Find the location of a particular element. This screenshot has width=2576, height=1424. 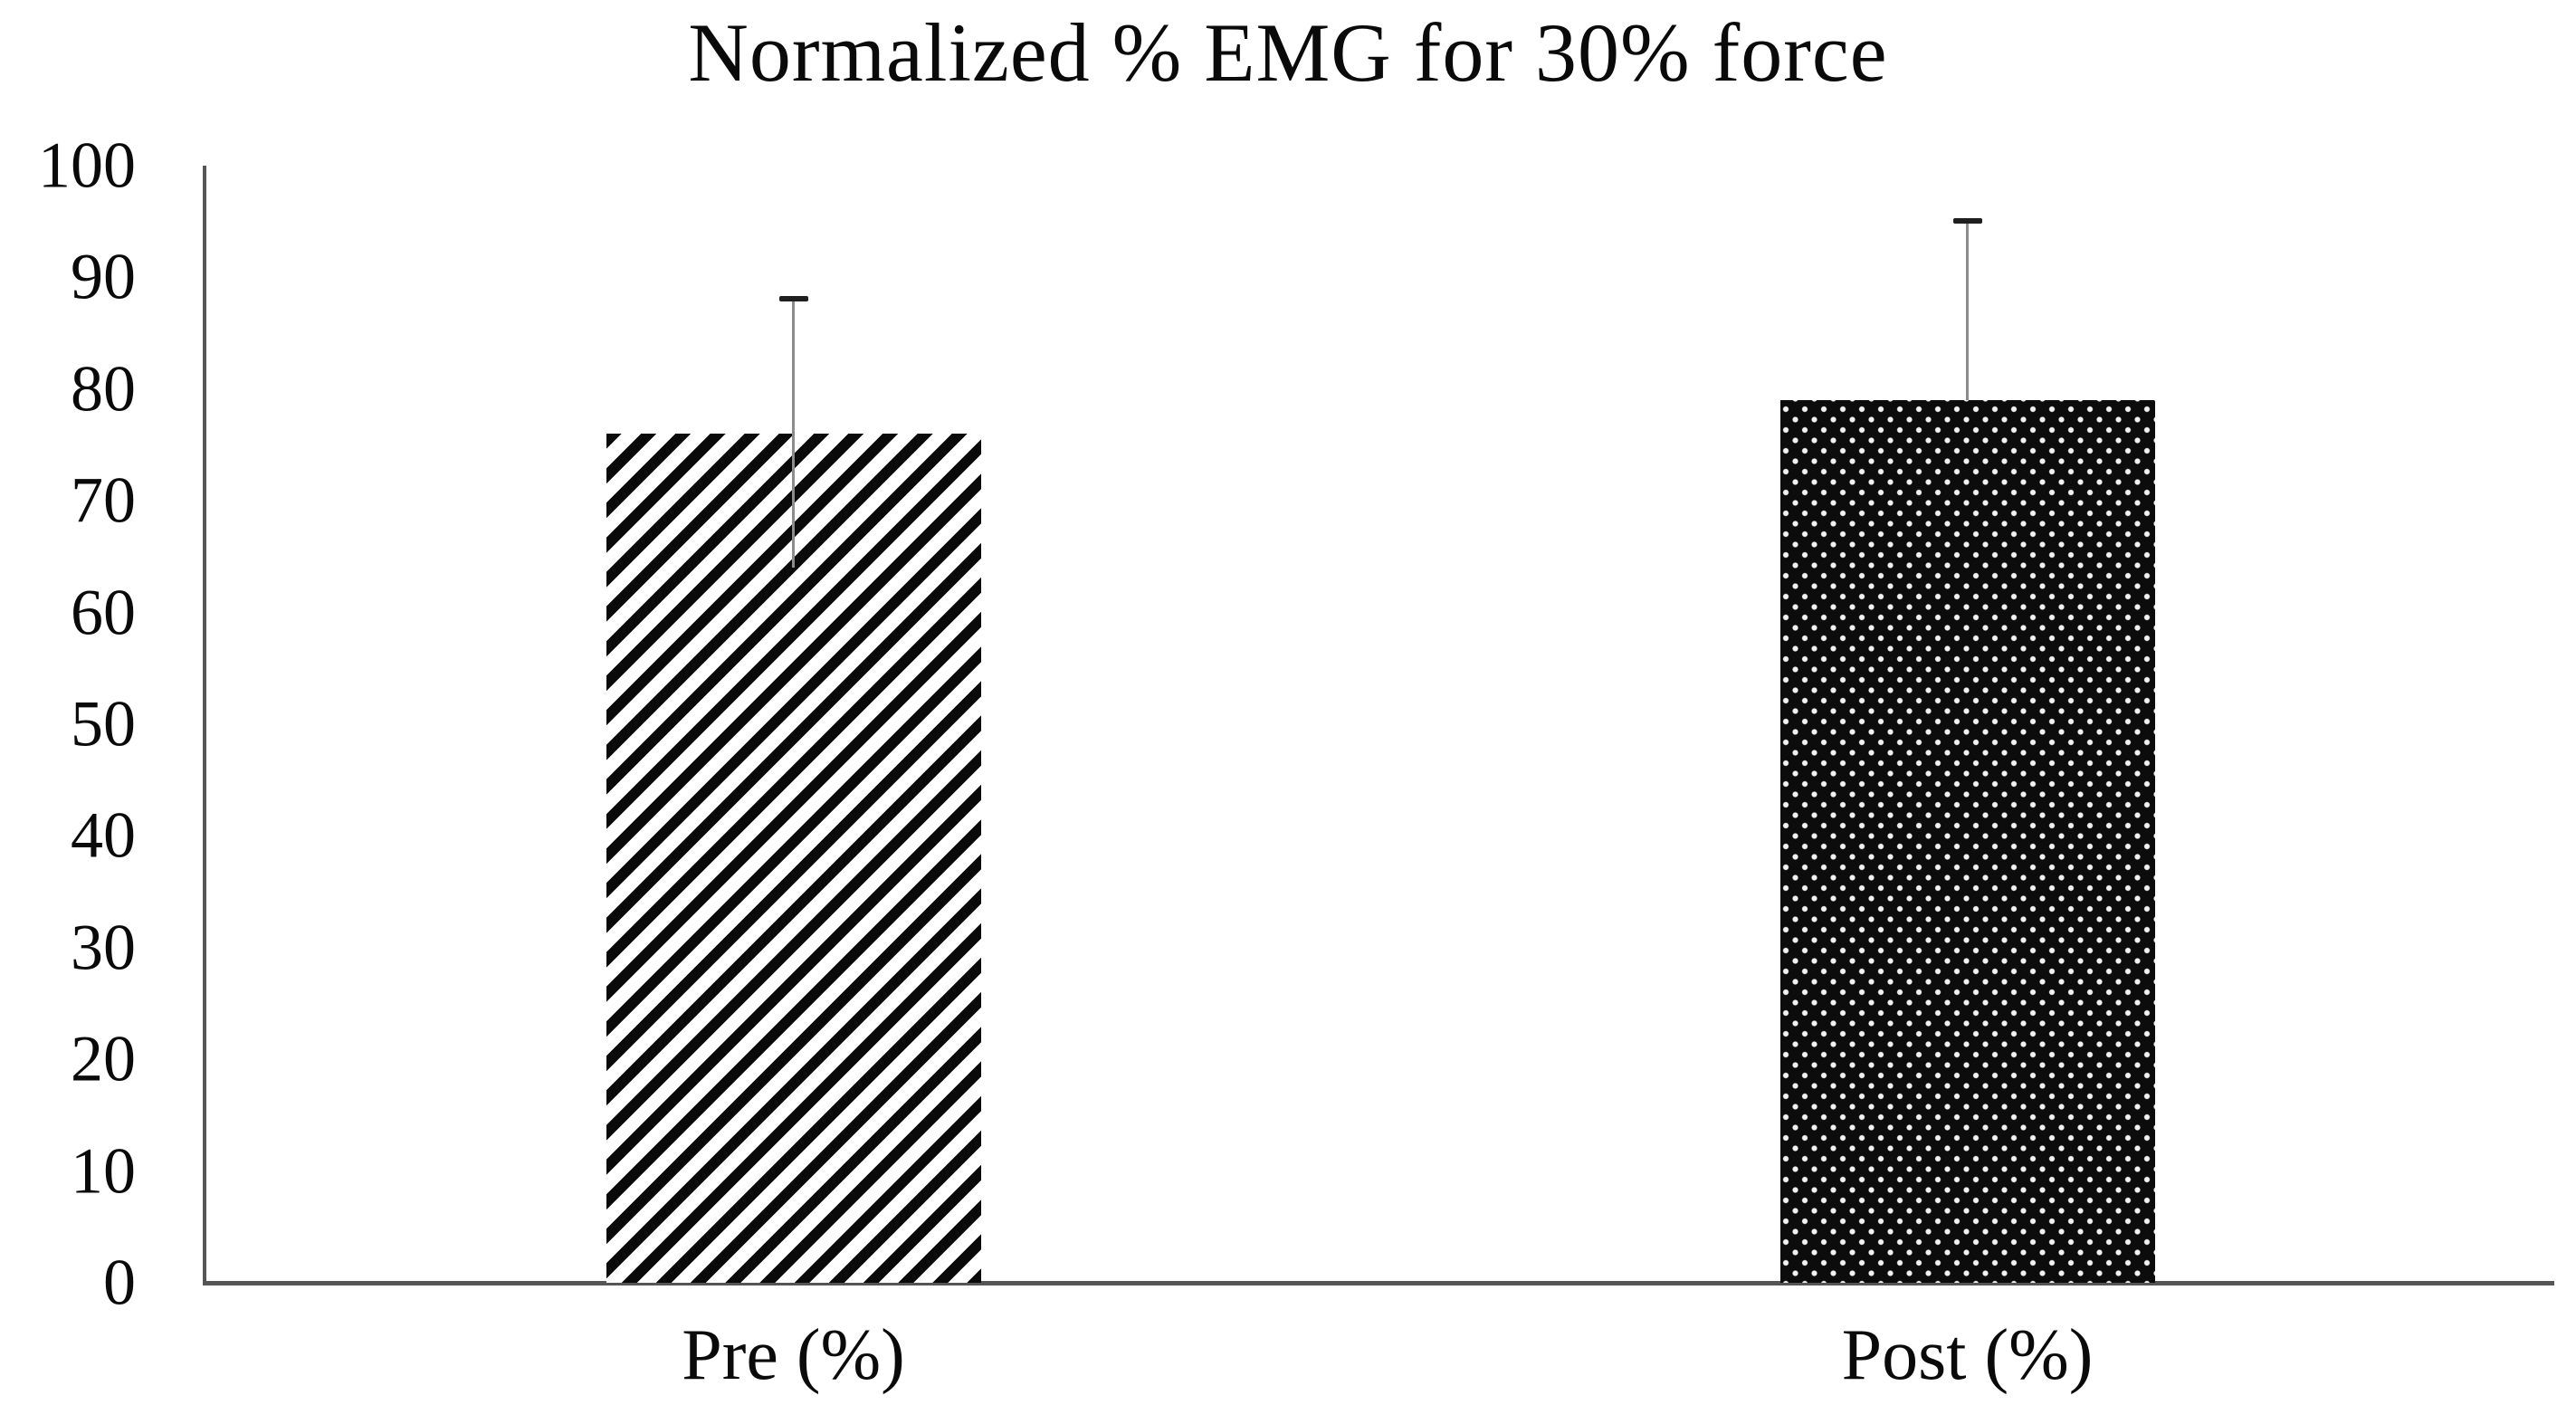

x-category-label: Pre (%) is located at coordinates (793, 1355).